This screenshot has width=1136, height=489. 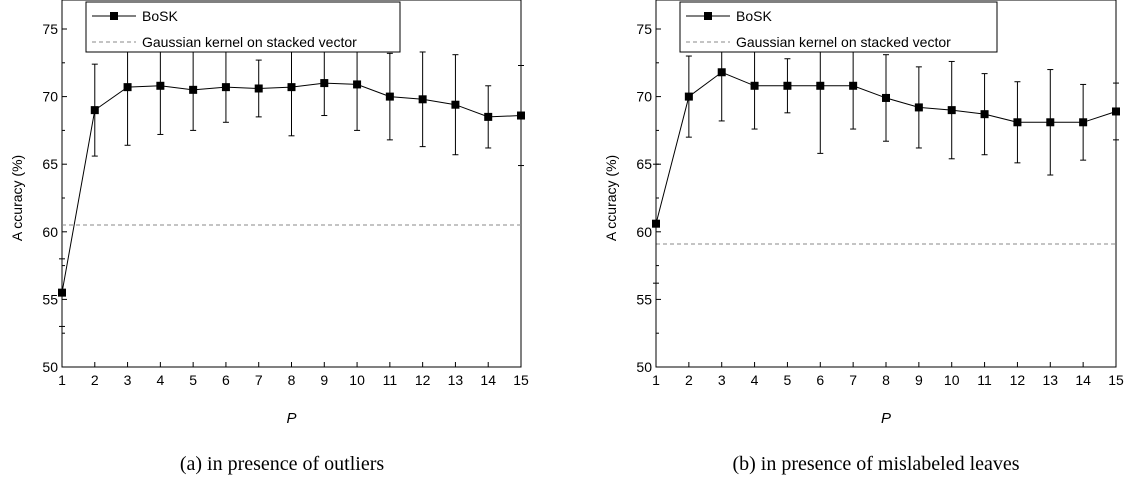 What do you see at coordinates (282, 464) in the screenshot?
I see `figure-caption: (a) in presence of outliers` at bounding box center [282, 464].